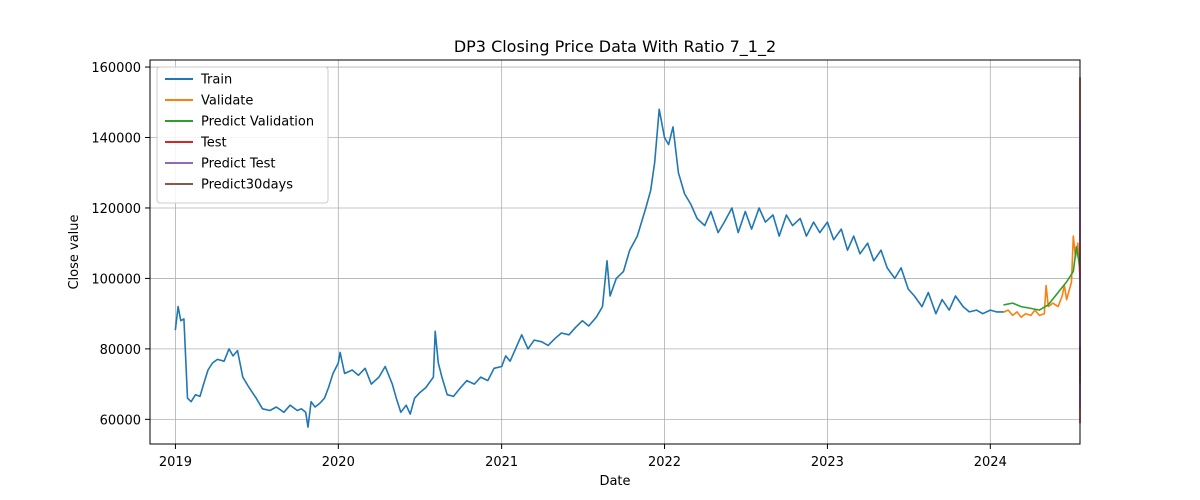 This screenshot has height=500, width=1200. Describe the element at coordinates (227, 101) in the screenshot. I see `legend-label: Validate` at that location.